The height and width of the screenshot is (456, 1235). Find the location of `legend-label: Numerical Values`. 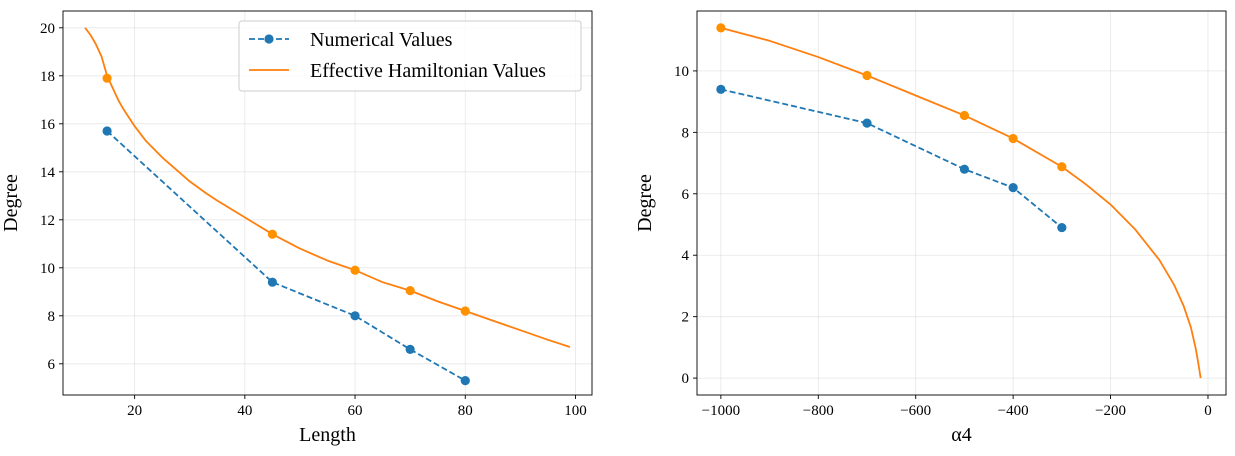

legend-label: Numerical Values is located at coordinates (381, 40).